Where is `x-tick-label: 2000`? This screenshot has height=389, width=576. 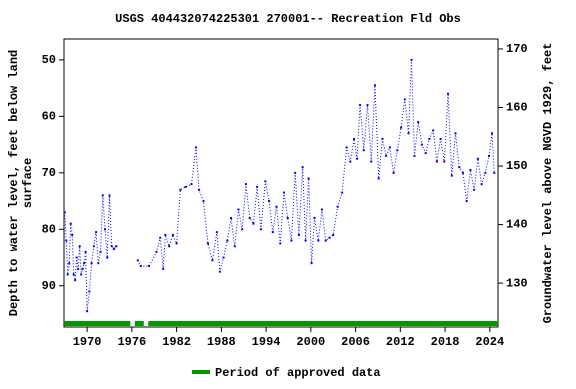
x-tick-label: 2000 is located at coordinates (310, 342).